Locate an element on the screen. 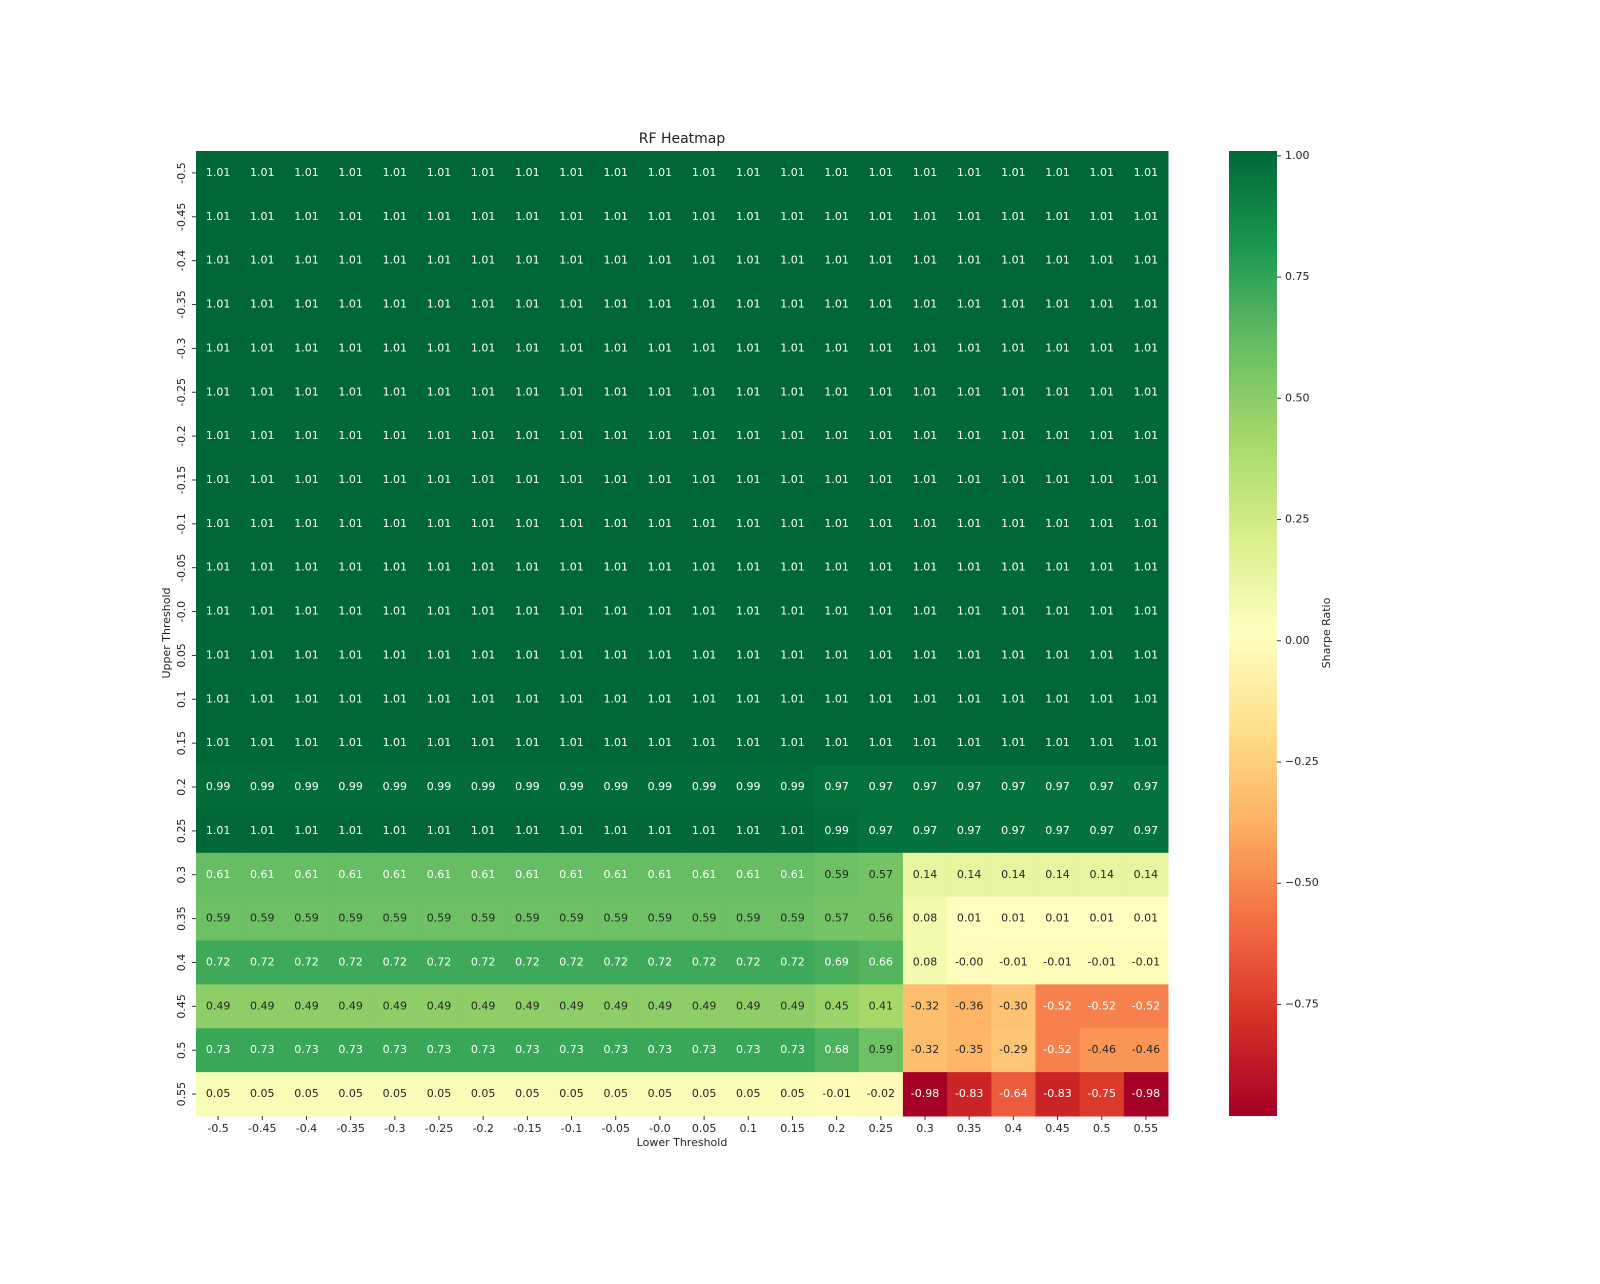 The image size is (1600, 1284). colorbar-tick-label: −0.50 is located at coordinates (1302, 882).